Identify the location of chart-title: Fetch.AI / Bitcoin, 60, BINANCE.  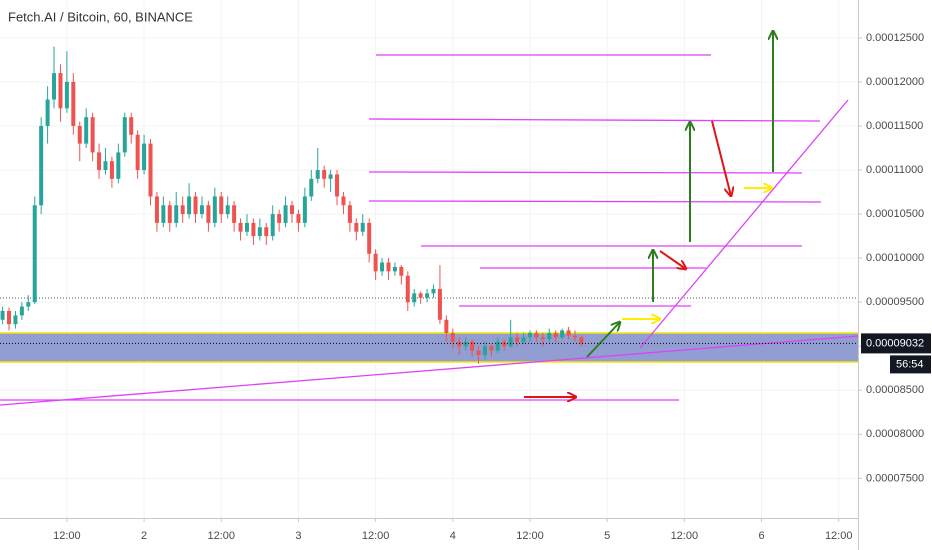
(100, 16).